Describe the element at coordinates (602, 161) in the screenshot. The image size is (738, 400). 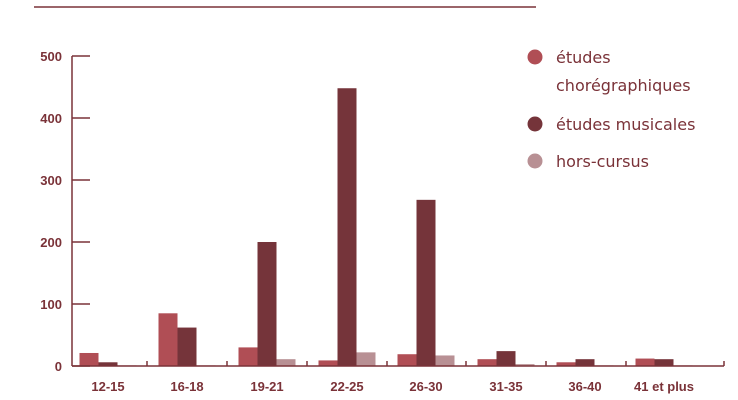
I see `legend-label-3: hors-cursus` at that location.